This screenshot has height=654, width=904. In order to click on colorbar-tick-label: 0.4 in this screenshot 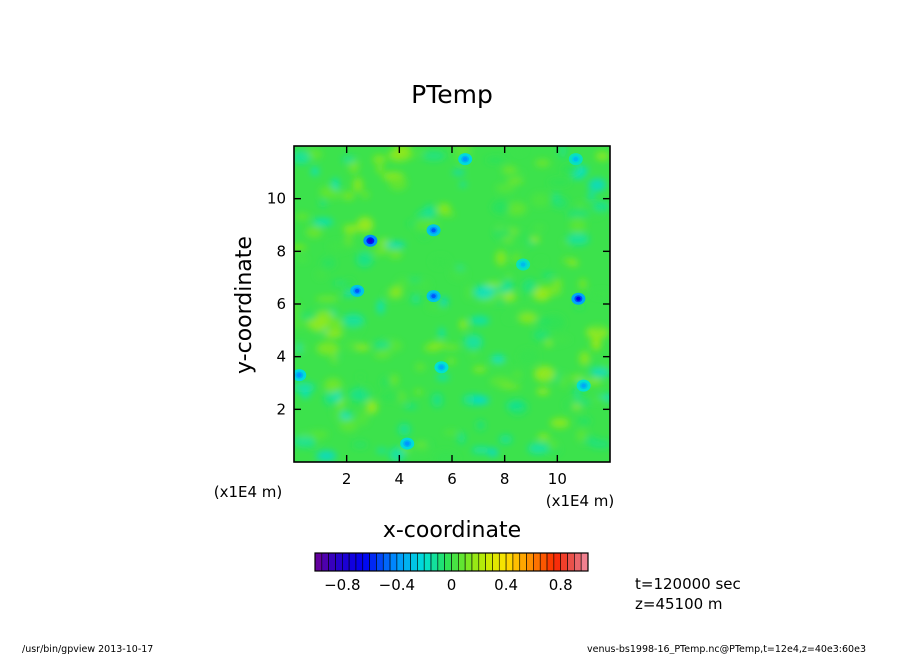, I will do `click(506, 585)`.